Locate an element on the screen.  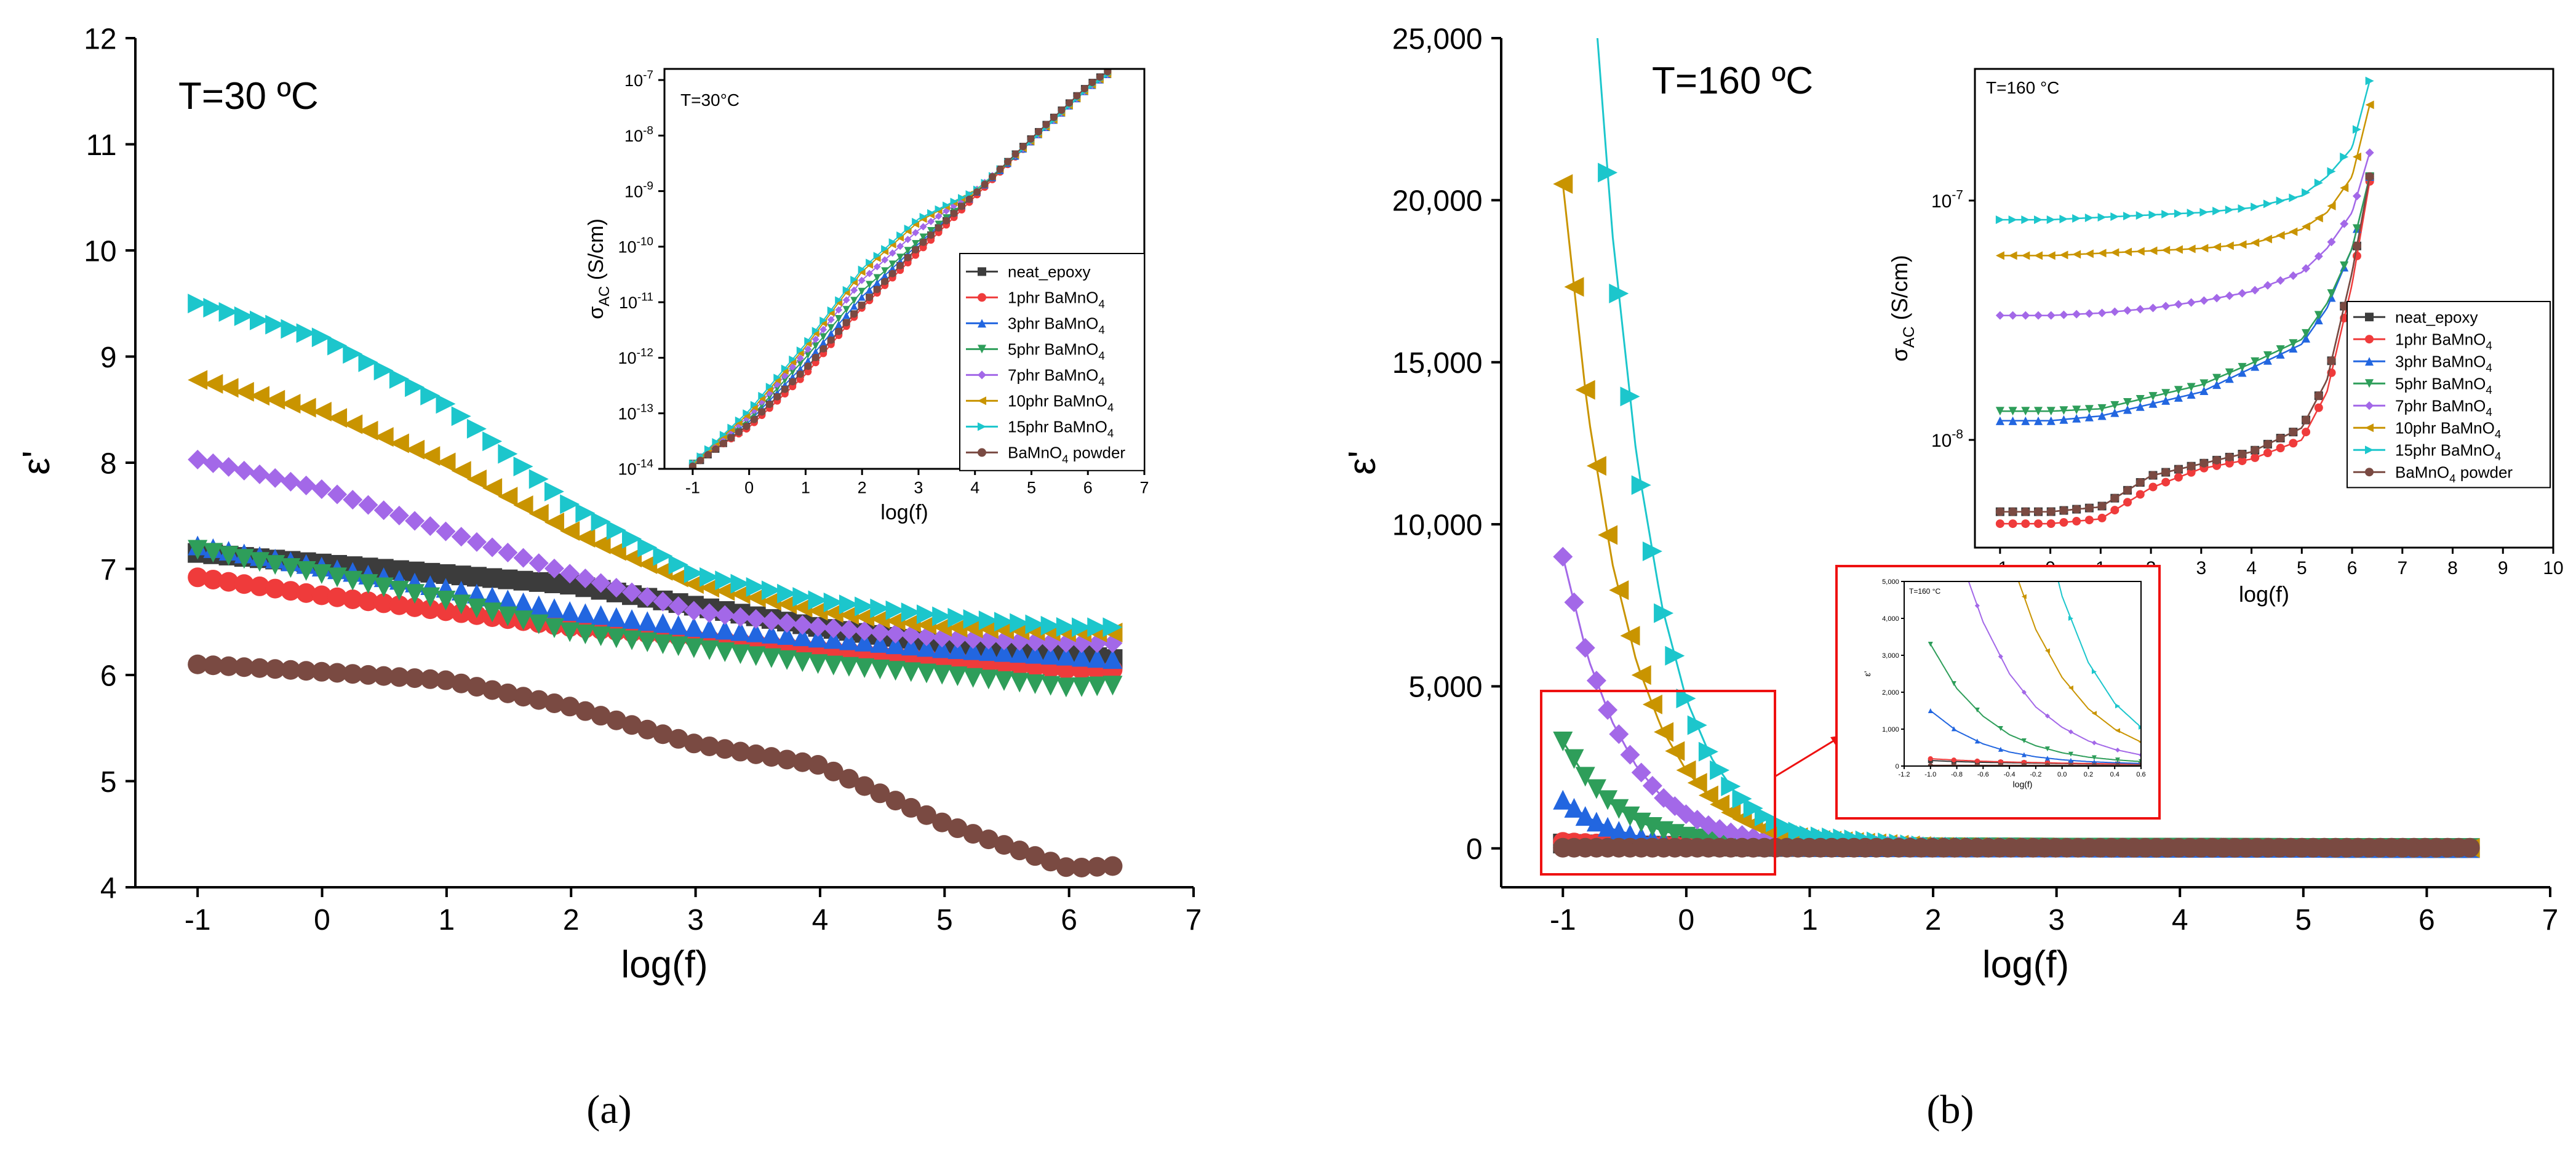
b-main-x-tick-label: 3 is located at coordinates (2056, 920).